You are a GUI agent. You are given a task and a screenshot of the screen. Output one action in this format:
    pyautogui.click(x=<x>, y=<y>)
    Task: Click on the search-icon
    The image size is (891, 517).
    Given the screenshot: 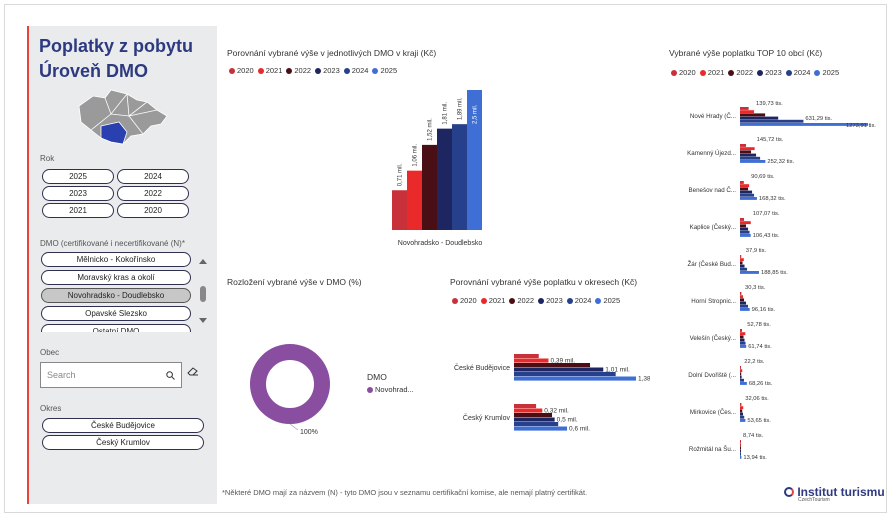 What is the action you would take?
    pyautogui.click(x=170, y=375)
    